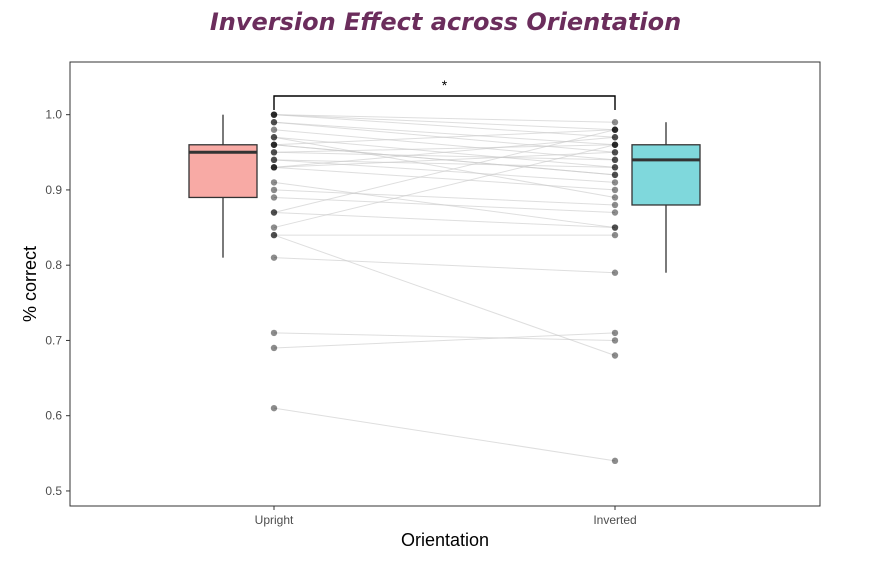  What do you see at coordinates (445, 85) in the screenshot?
I see `significance-label: *` at bounding box center [445, 85].